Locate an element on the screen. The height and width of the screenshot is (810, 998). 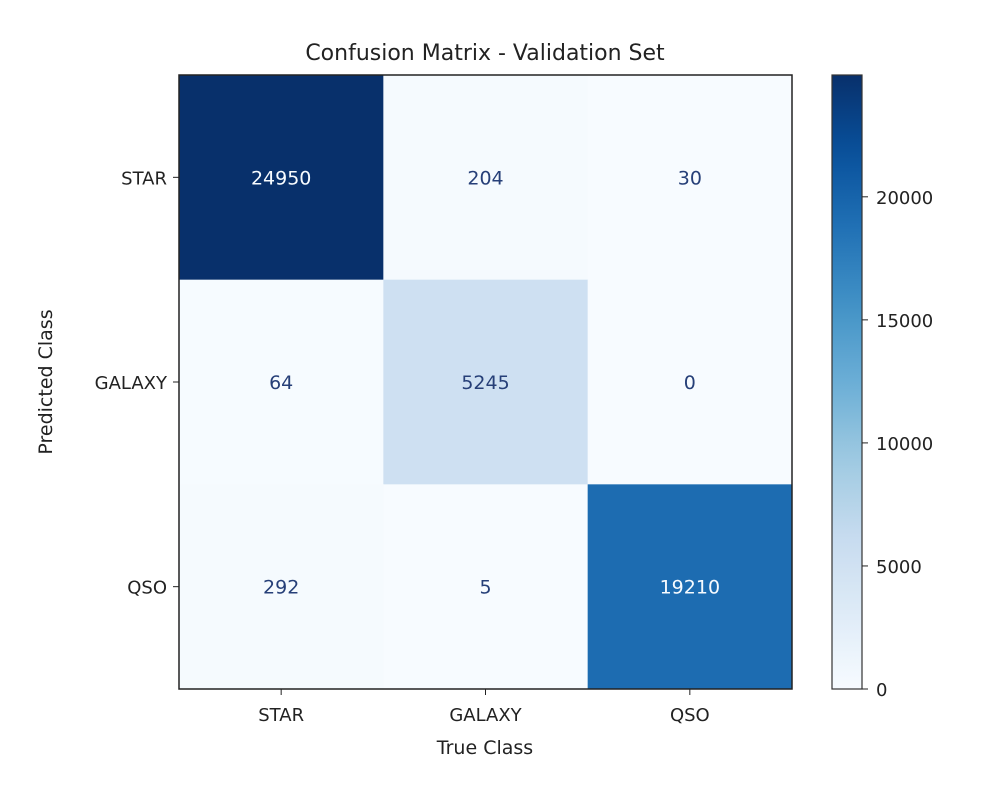
y-tick-label: GALAXY is located at coordinates (131, 383).